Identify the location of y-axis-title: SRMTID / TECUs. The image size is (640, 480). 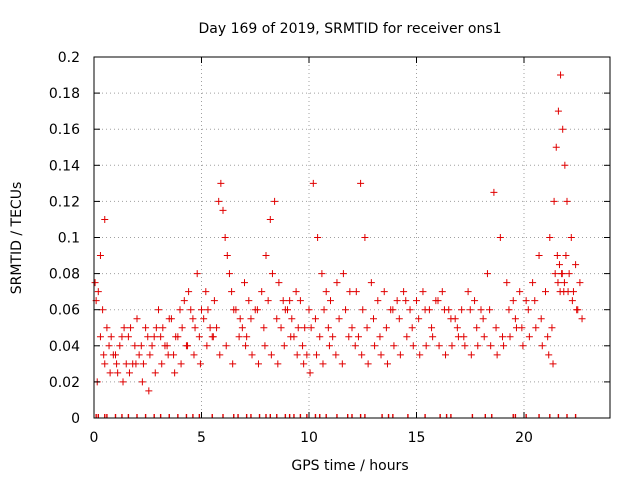
(17, 238).